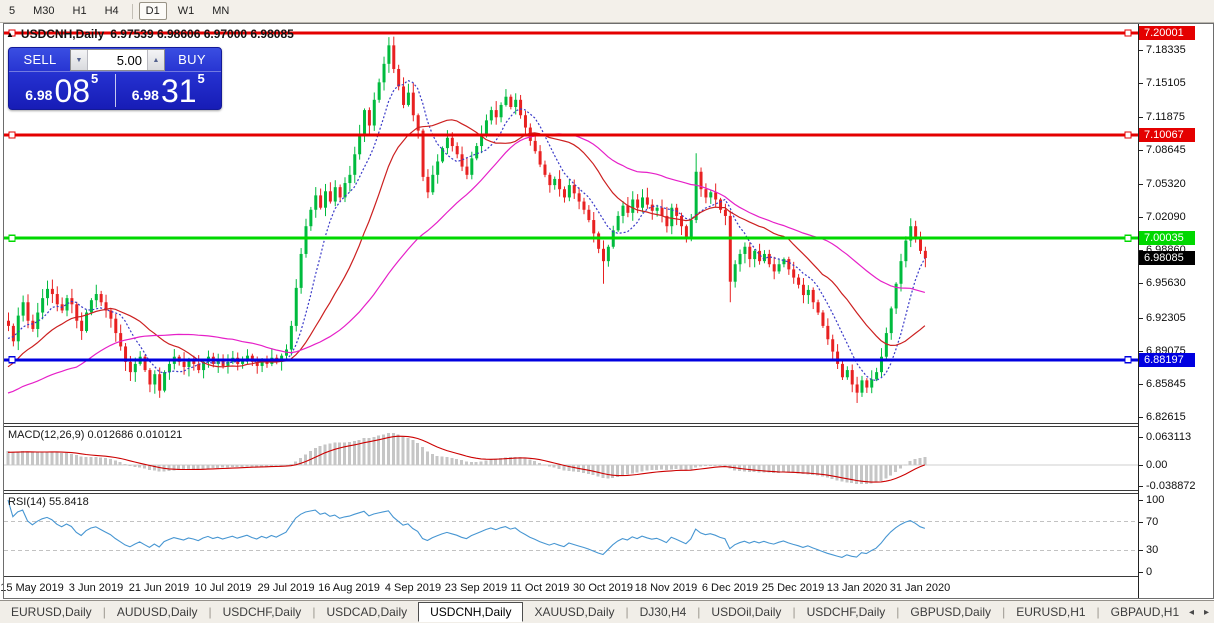  Describe the element at coordinates (62, 34) in the screenshot. I see `chart-symbol-label: USDCNH,Daily` at that location.